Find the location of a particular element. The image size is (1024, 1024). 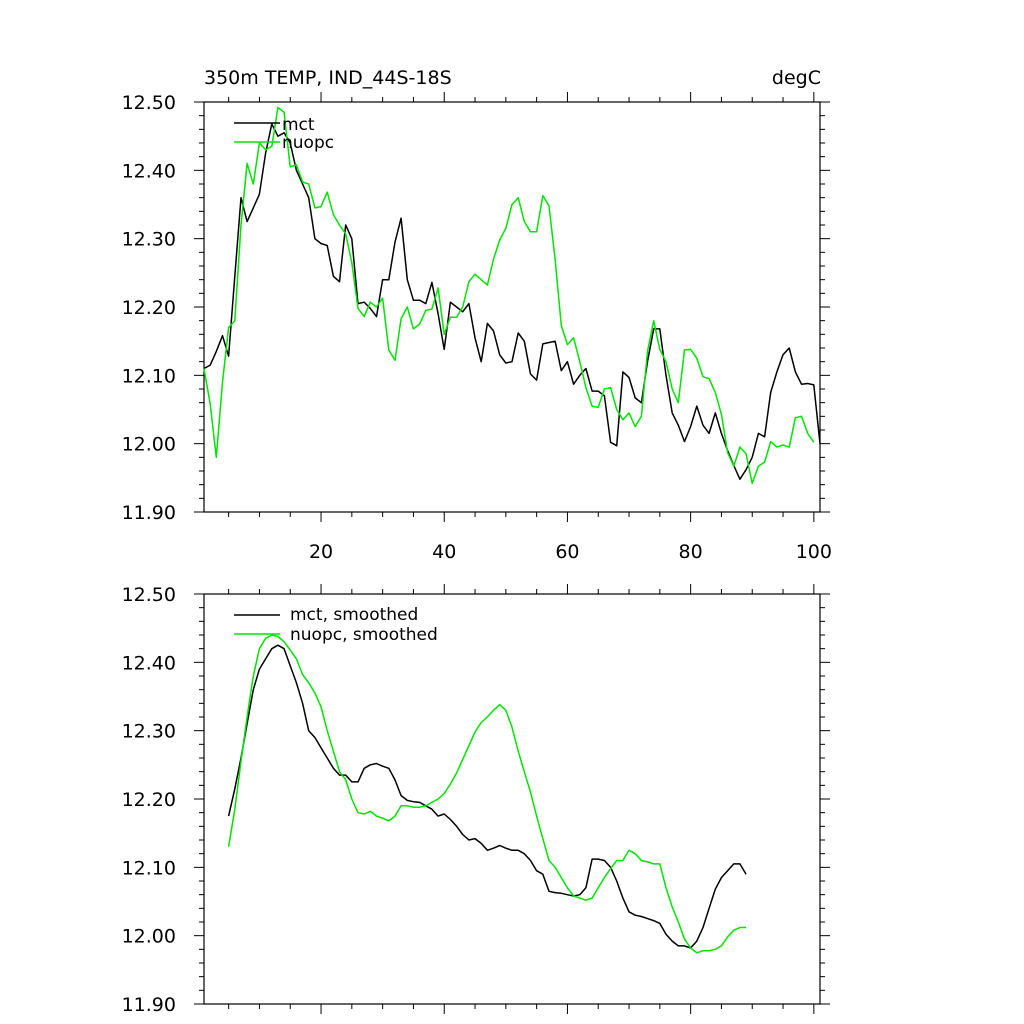

x-tick-label: 60 is located at coordinates (567, 552).